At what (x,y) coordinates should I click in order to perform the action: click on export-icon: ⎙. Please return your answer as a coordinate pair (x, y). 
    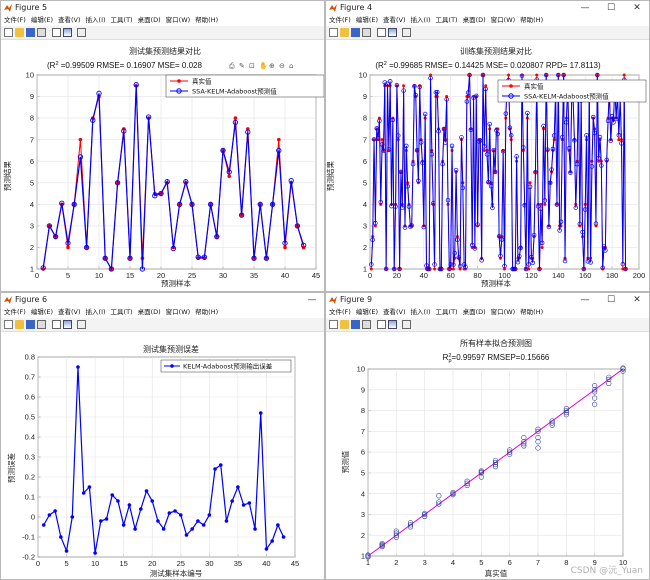
    Looking at the image, I should click on (232, 66).